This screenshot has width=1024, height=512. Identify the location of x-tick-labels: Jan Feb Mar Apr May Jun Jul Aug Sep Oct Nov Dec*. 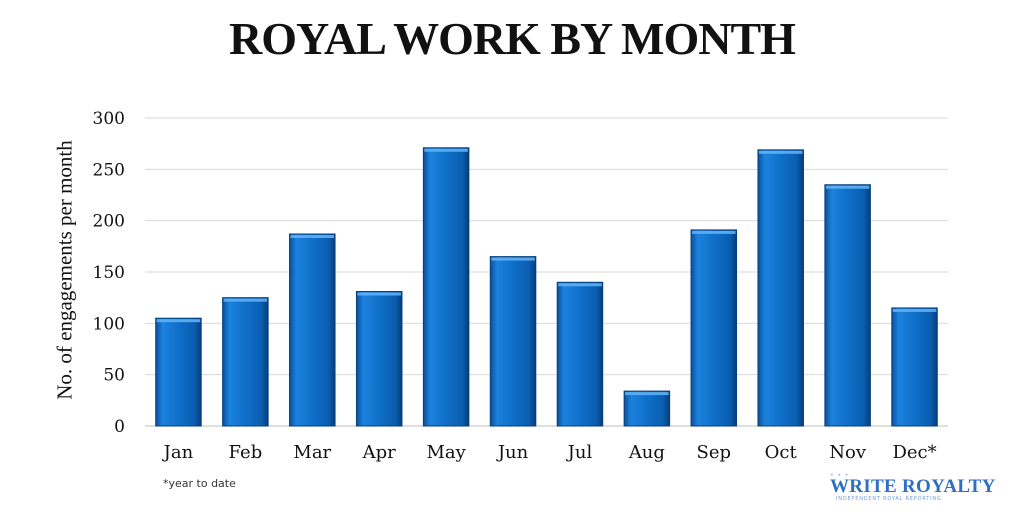
(549, 452).